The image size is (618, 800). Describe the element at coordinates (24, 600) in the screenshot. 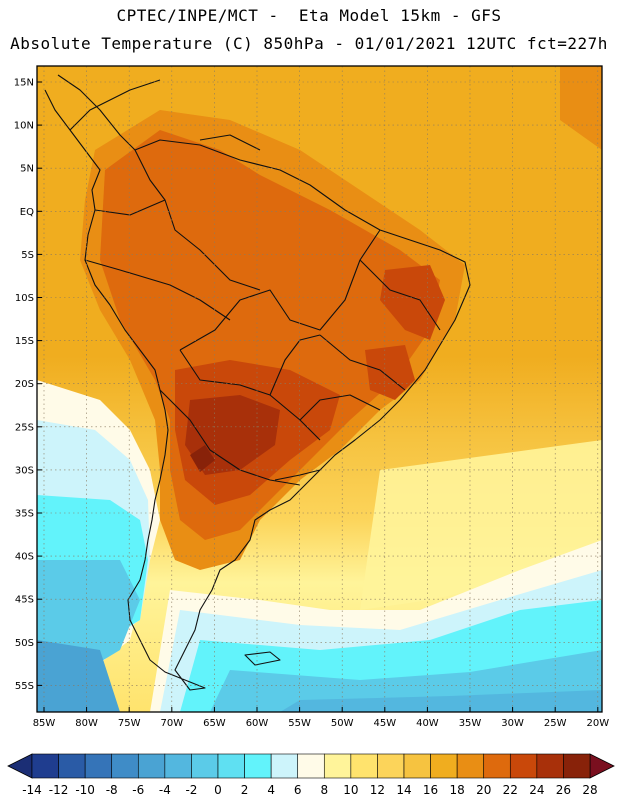

I see `lat-label: 45S` at that location.